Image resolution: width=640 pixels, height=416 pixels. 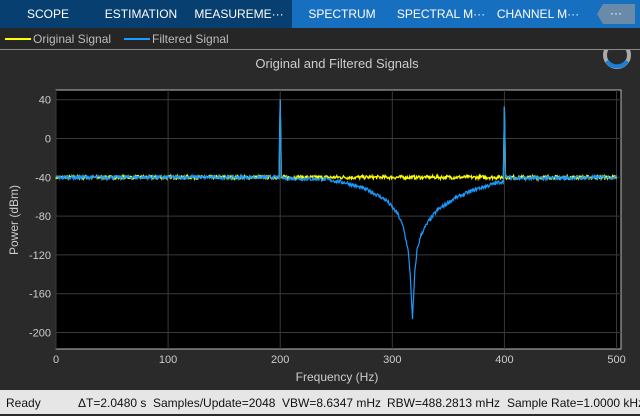 I want to click on y-tick-label: -160, so click(x=40, y=295).